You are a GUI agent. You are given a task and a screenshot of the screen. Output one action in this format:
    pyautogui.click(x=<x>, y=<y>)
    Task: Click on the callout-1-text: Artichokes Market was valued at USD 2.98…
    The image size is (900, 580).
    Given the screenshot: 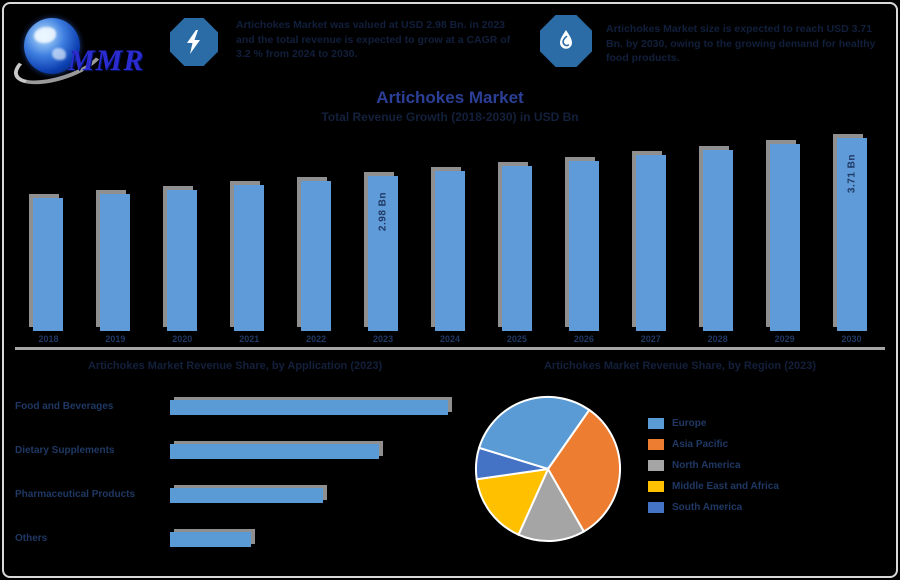 What is the action you would take?
    pyautogui.click(x=373, y=40)
    